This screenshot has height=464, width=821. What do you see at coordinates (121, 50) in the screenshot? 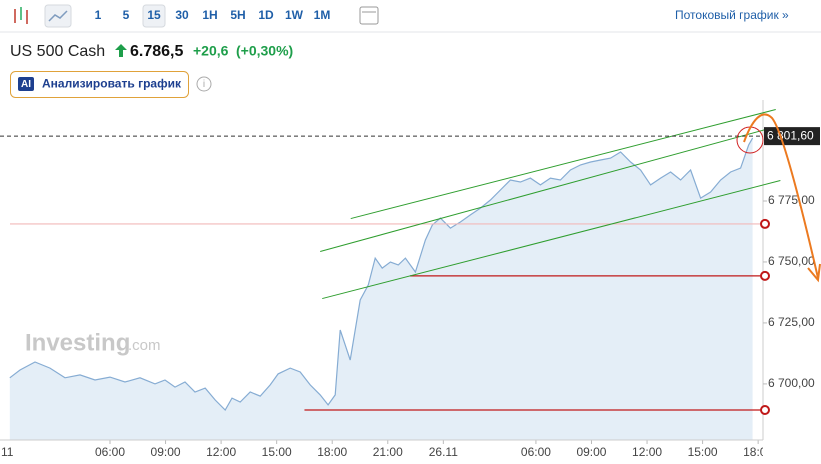
I see `up-arrow` at bounding box center [121, 50].